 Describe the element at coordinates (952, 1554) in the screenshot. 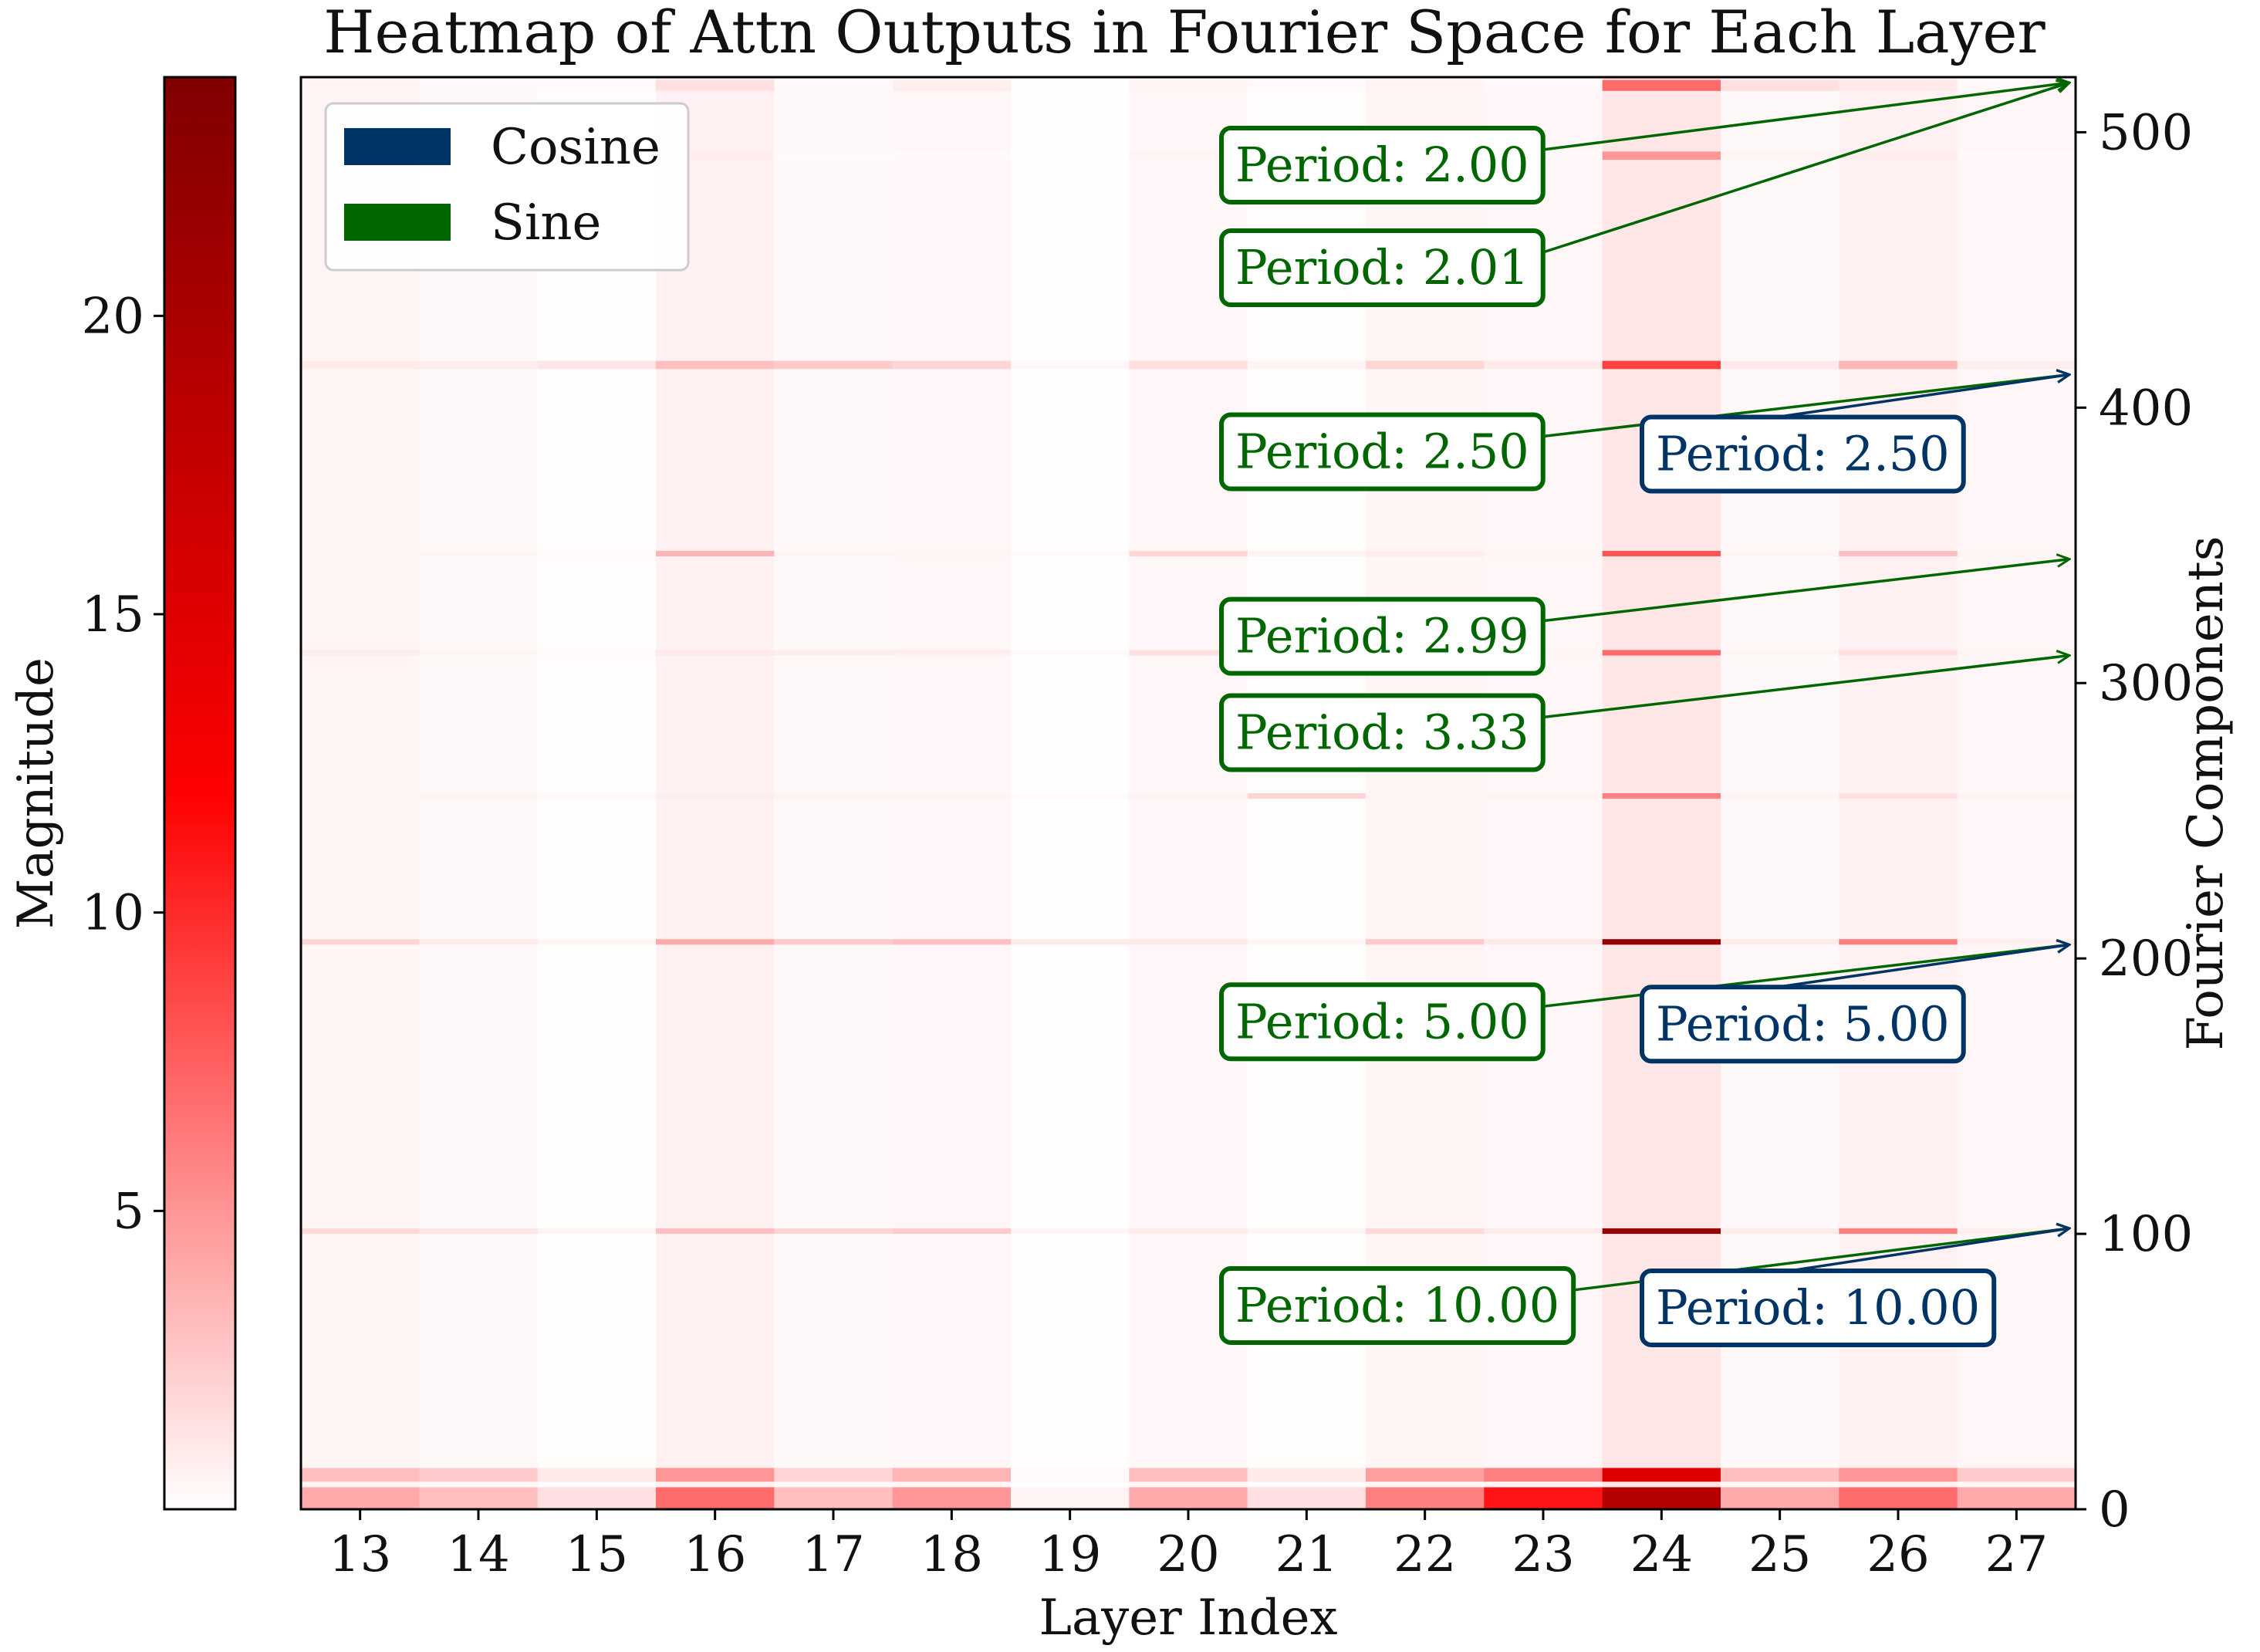

I see `x-tick-label: 18` at that location.